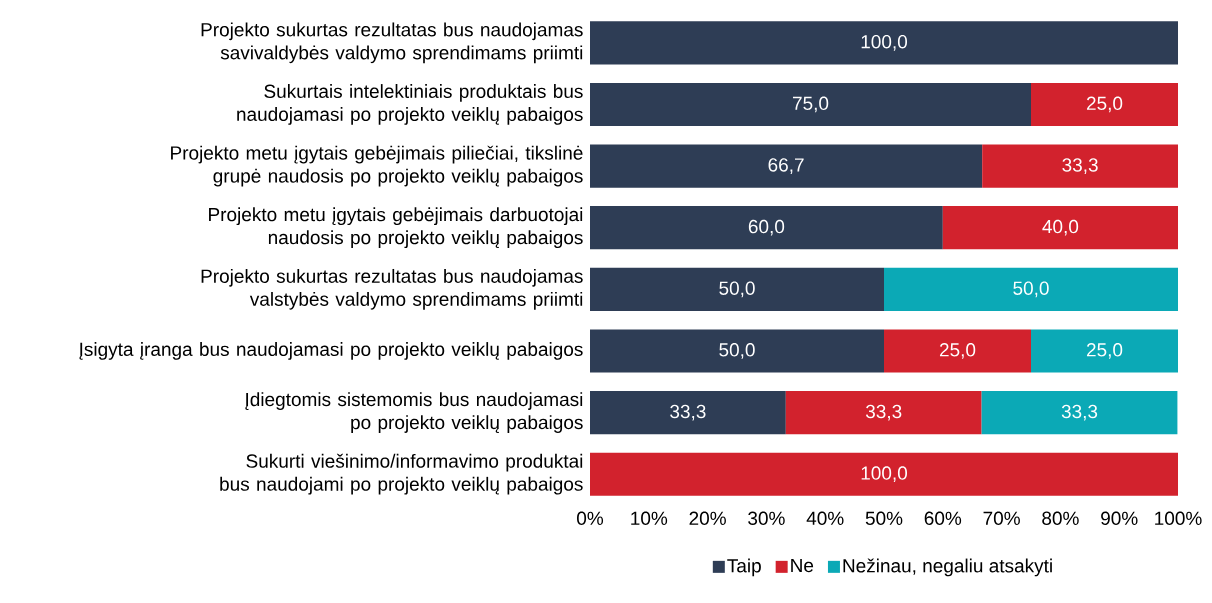 The width and height of the screenshot is (1212, 603). I want to click on x-tick-label: 0%, so click(590, 518).